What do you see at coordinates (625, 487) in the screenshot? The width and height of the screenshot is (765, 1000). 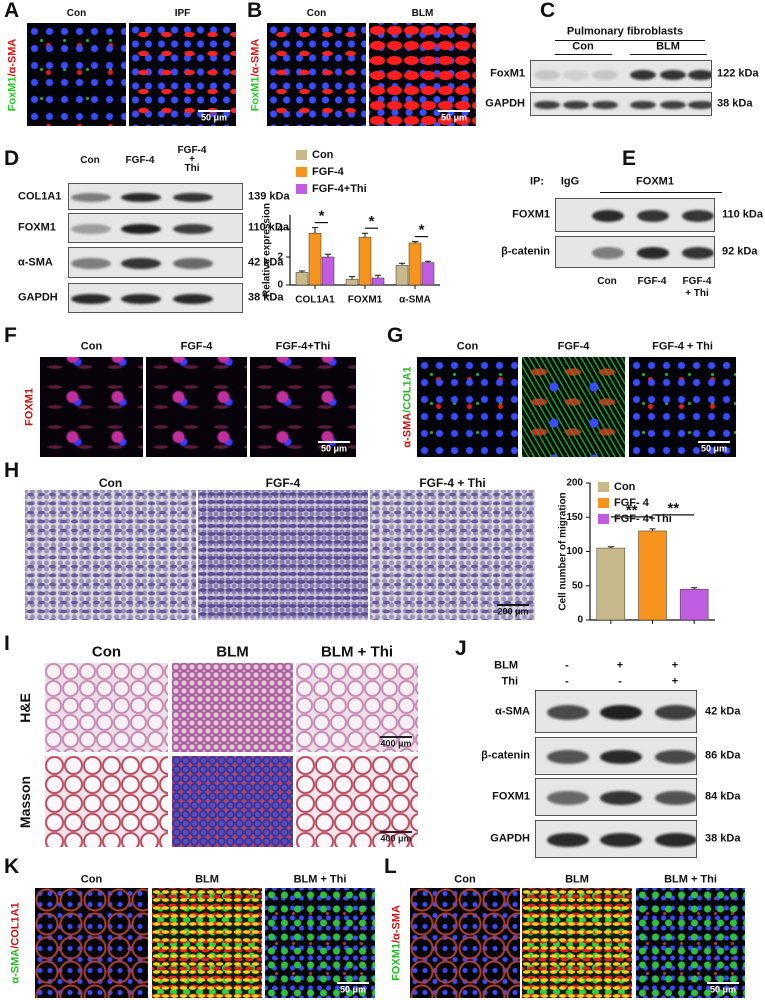 I see `legend-label: Con` at bounding box center [625, 487].